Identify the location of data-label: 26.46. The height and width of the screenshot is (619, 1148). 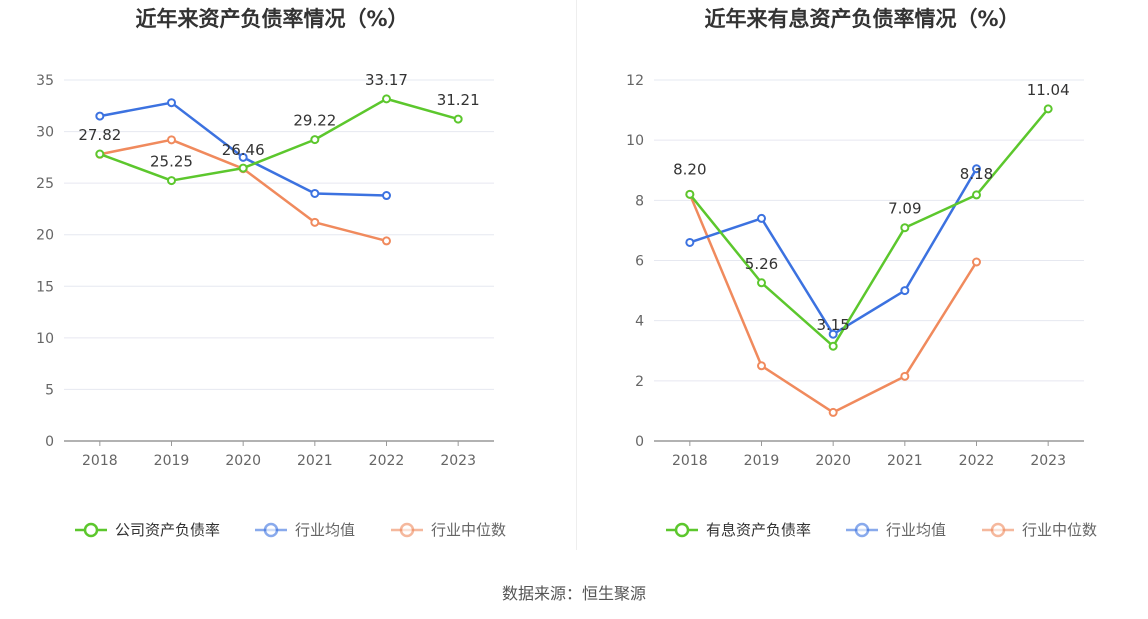
(243, 150).